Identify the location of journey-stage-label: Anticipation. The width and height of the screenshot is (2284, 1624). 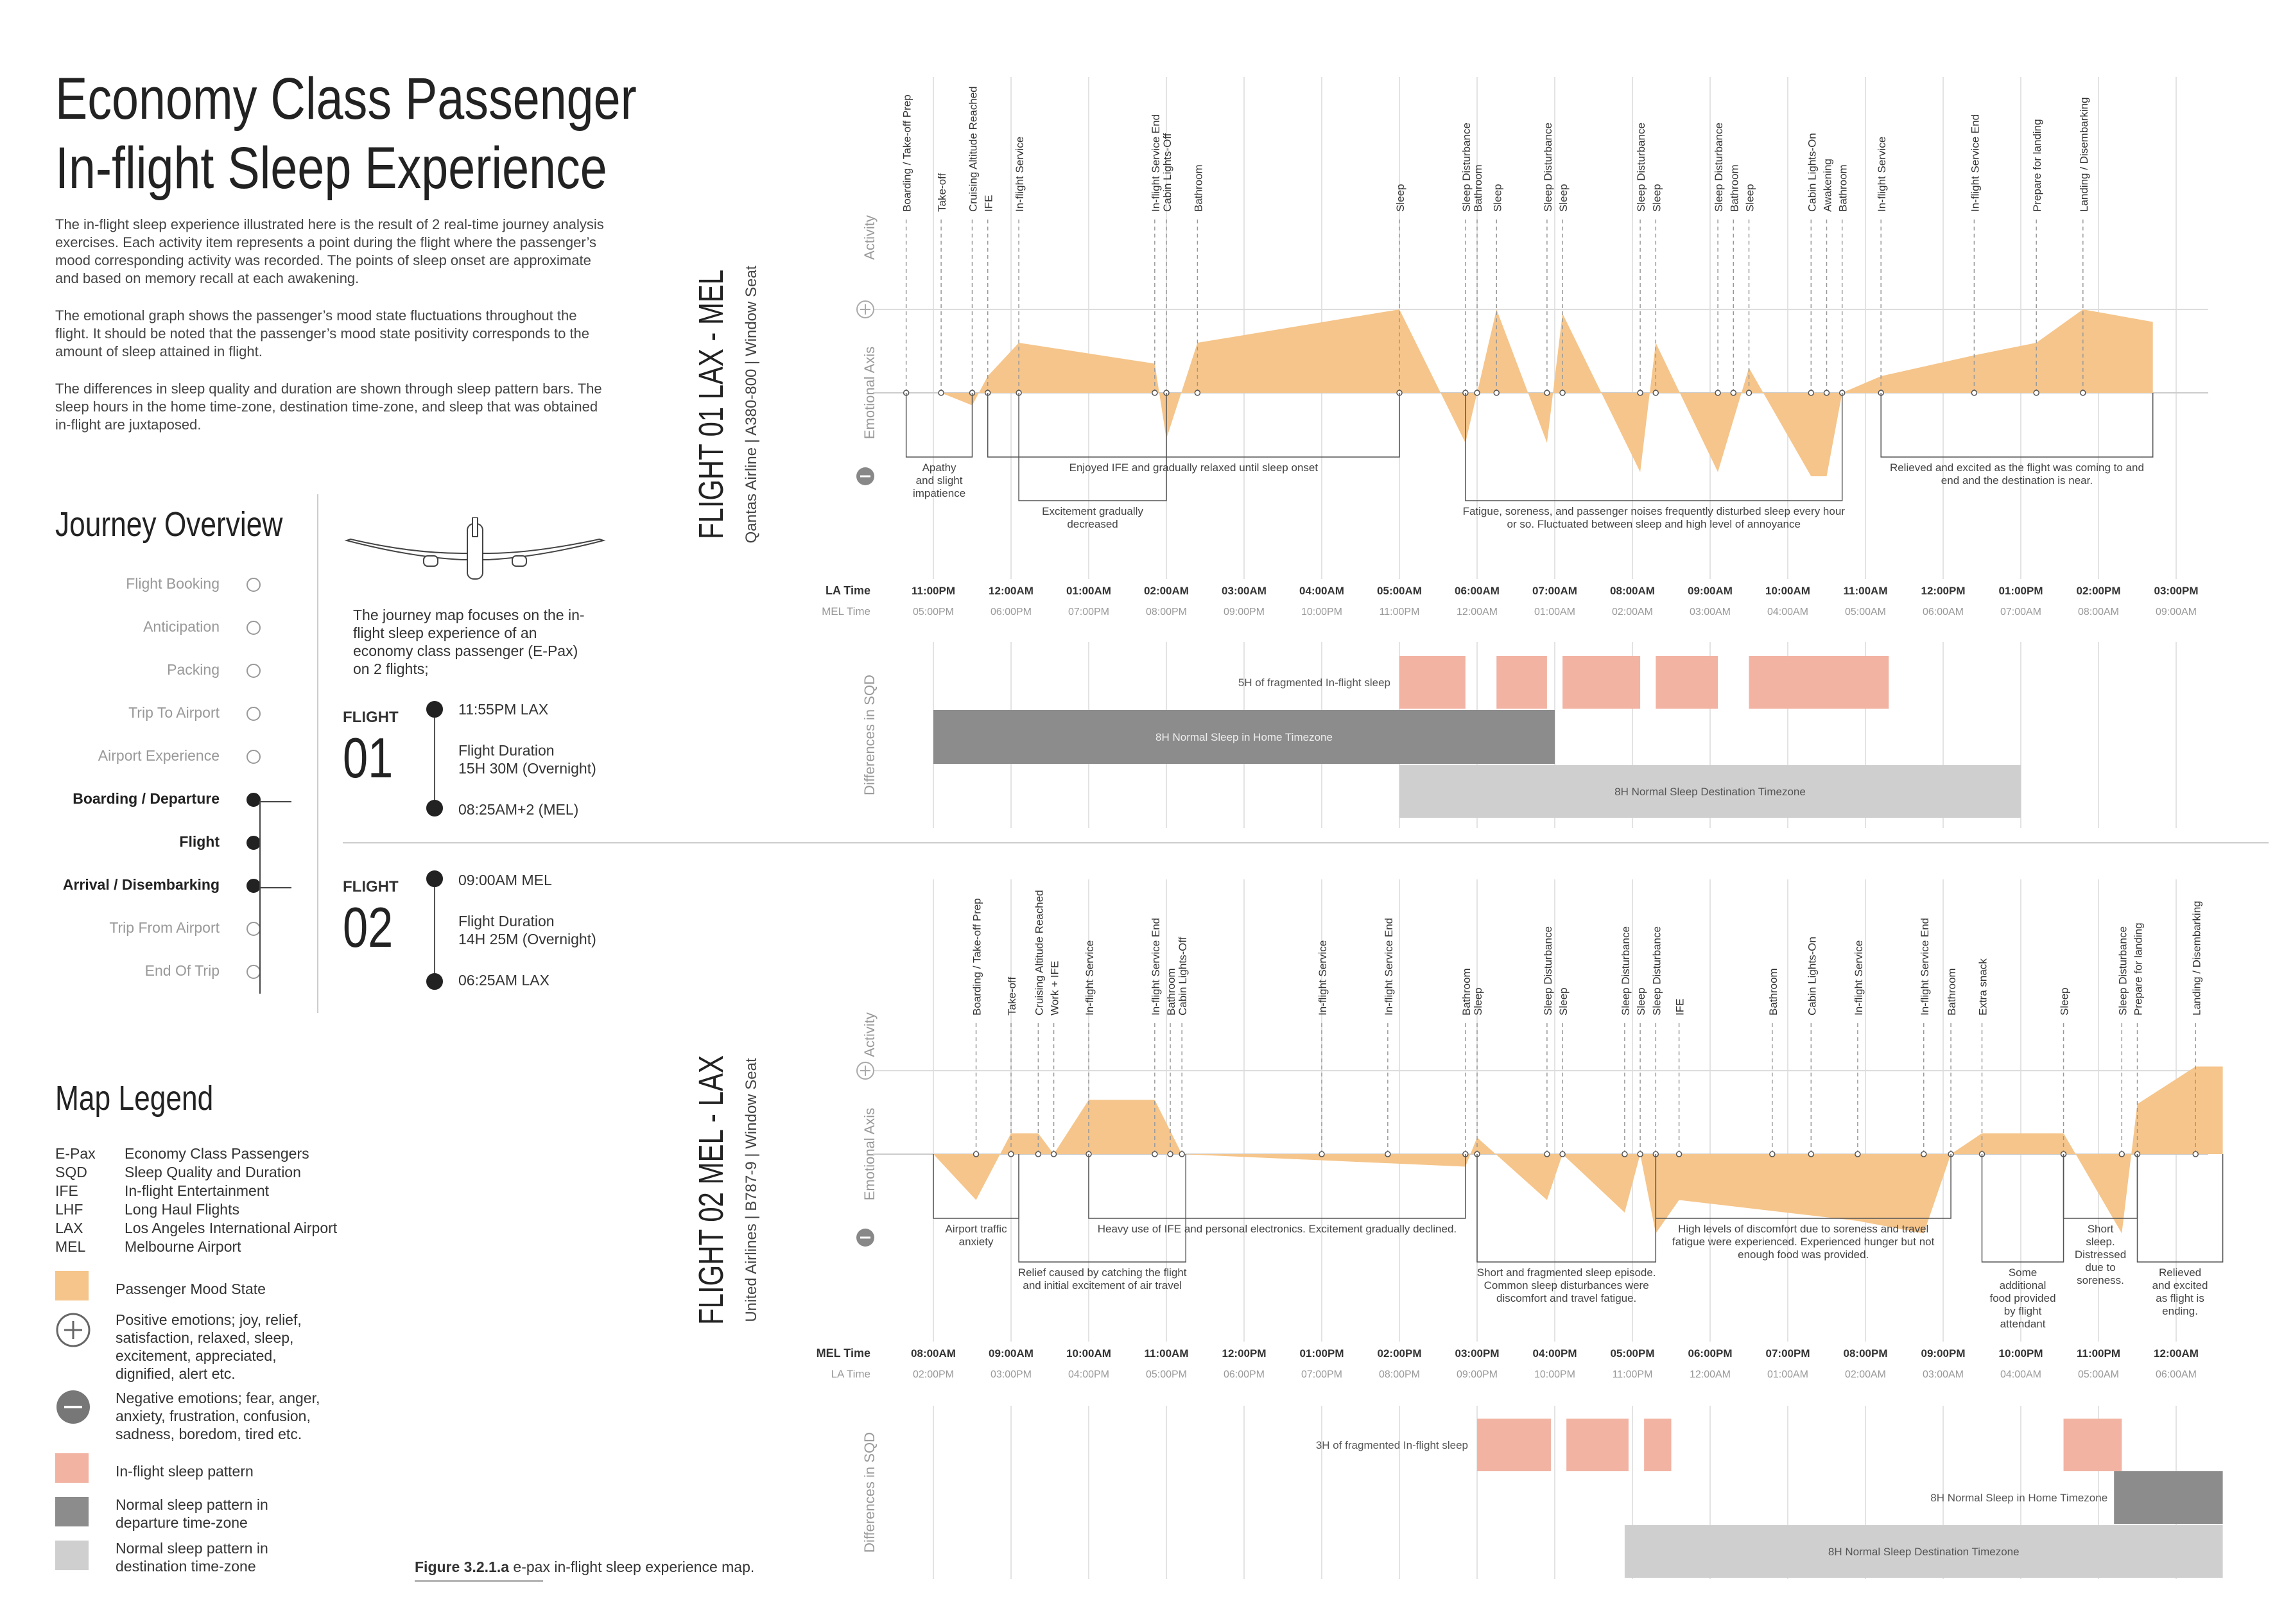
(181, 626).